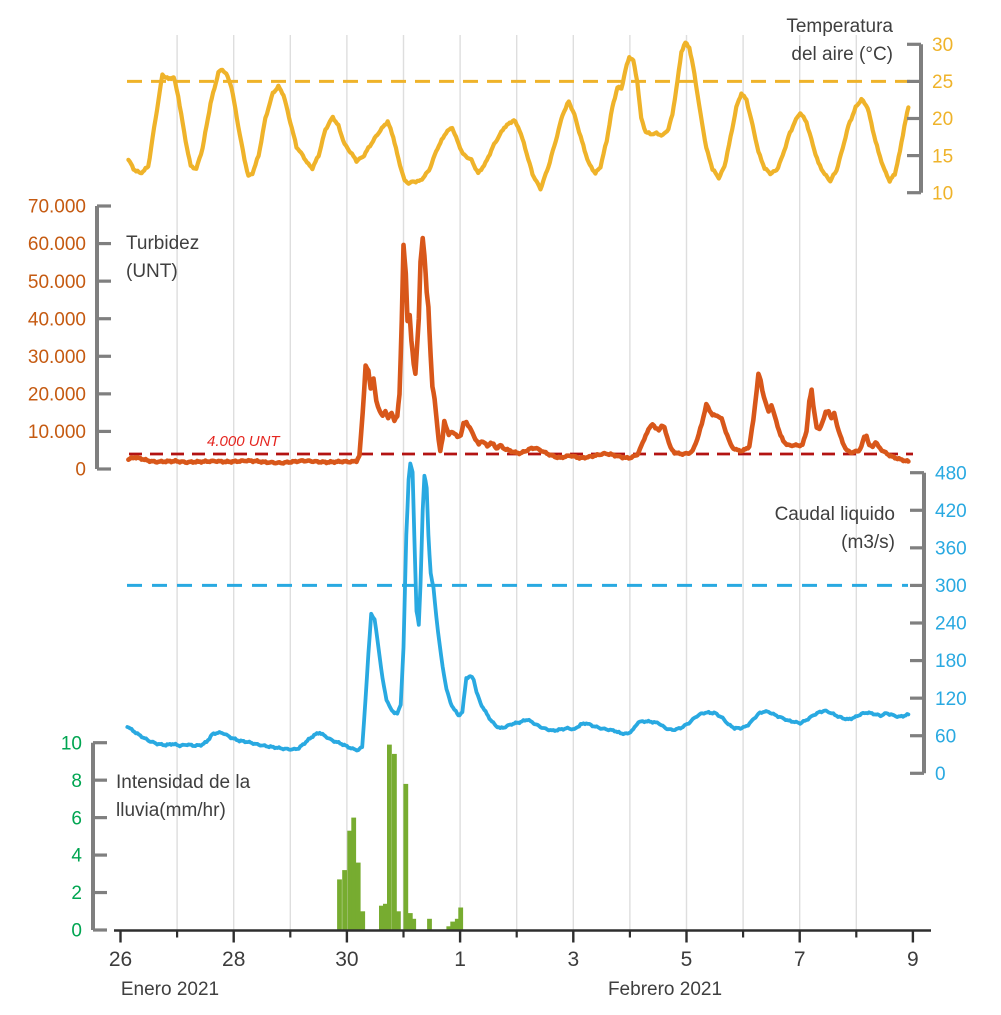  Describe the element at coordinates (913, 959) in the screenshot. I see `x-tick-label: 9` at that location.